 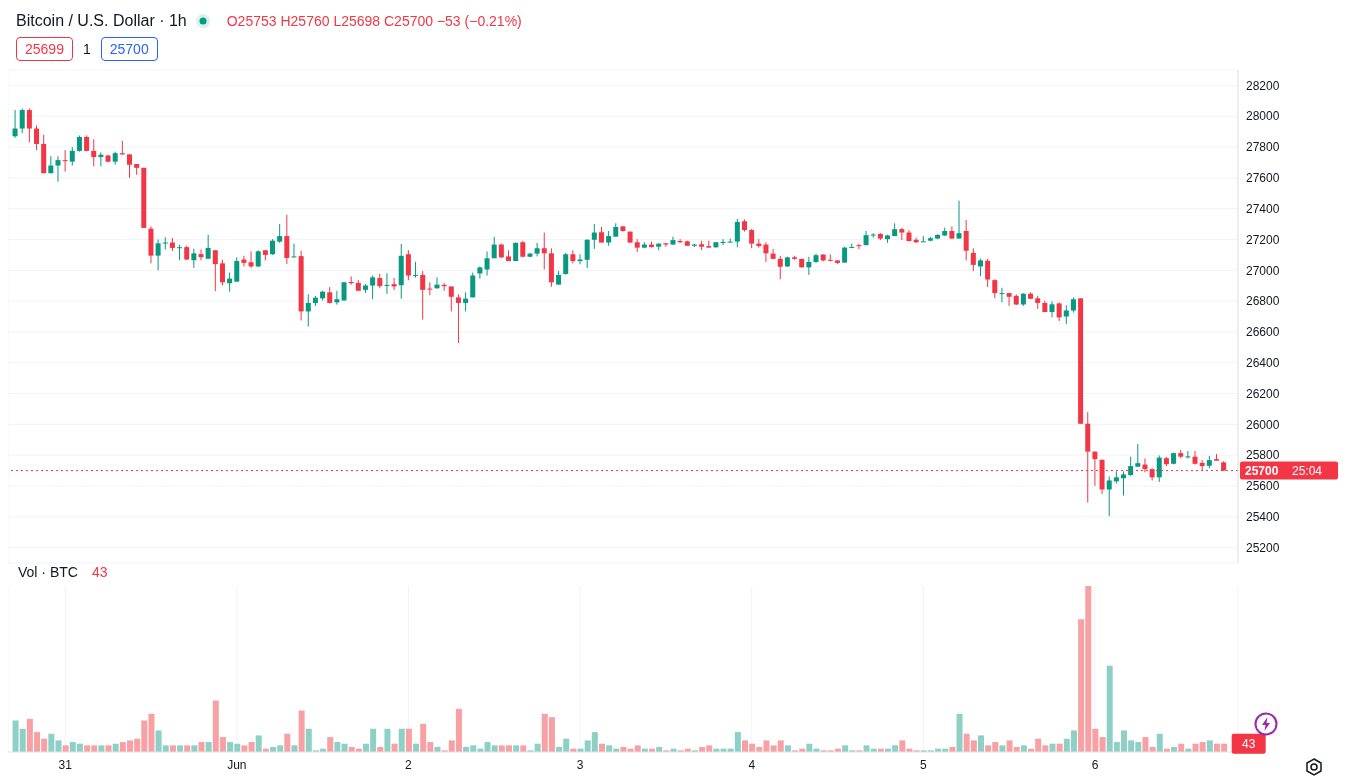 I want to click on y-tick-label: 26800, so click(x=1263, y=301).